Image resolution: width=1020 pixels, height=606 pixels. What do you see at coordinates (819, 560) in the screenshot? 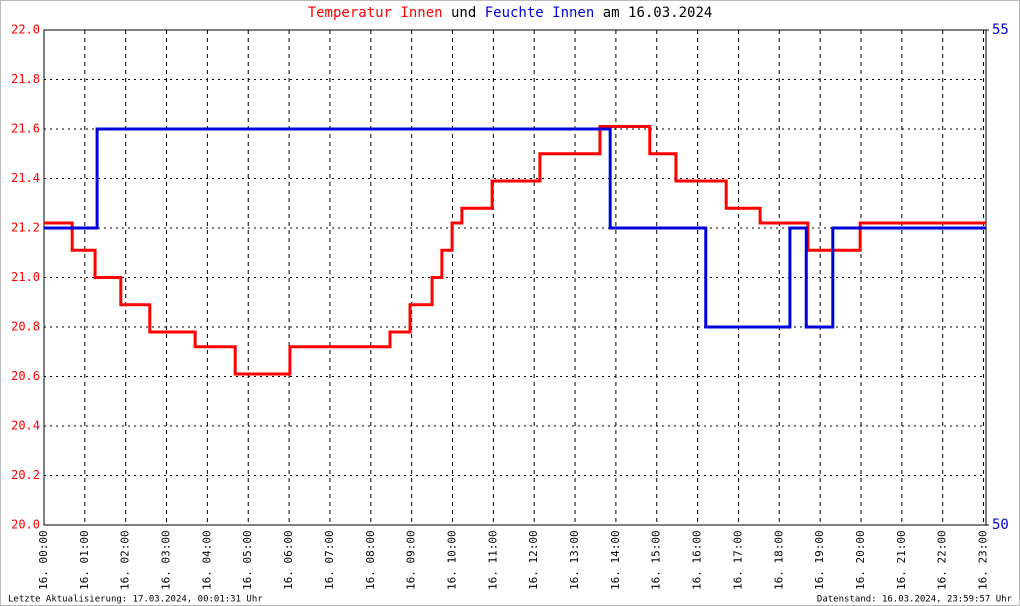
I see `x-tick-label: 16. 19:00` at bounding box center [819, 560].